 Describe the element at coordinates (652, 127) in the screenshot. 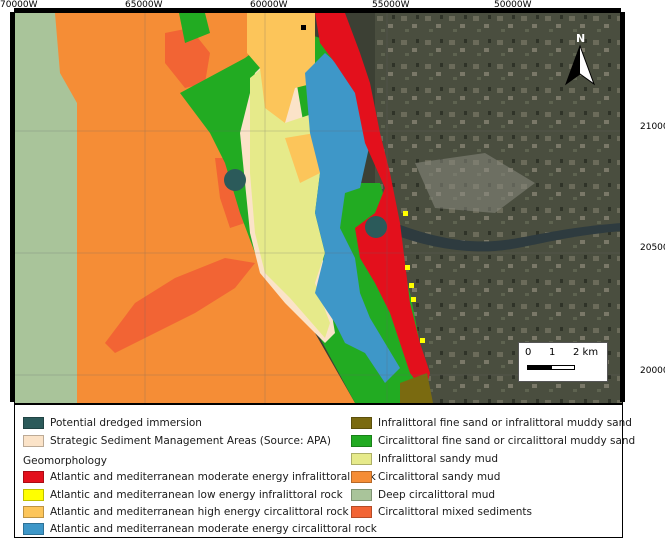

I see `coord-label-right: 210000N` at that location.